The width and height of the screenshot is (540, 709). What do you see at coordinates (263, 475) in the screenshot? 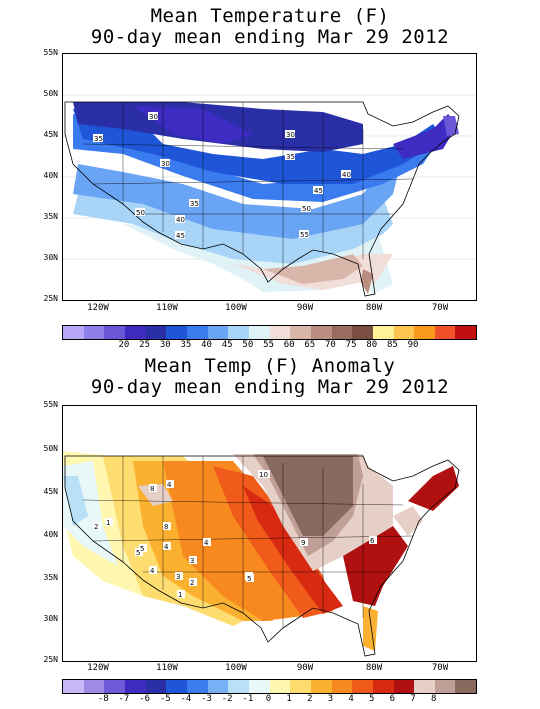
I see `contour-label: 10` at bounding box center [263, 475].